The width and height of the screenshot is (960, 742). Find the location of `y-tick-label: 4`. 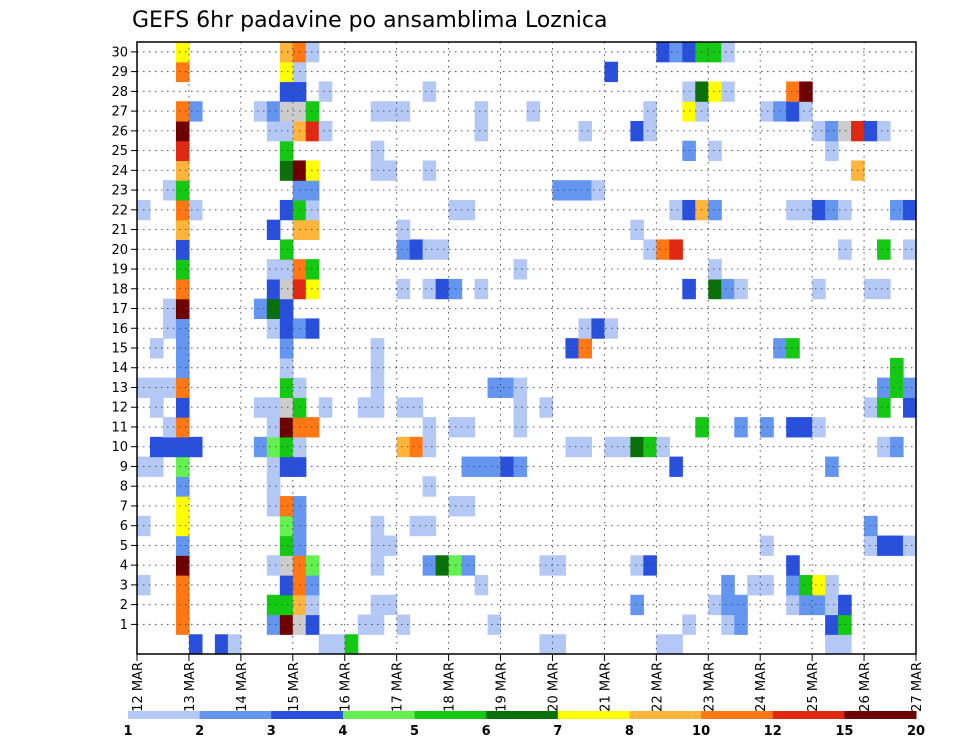

y-tick-label: 4 is located at coordinates (124, 566).